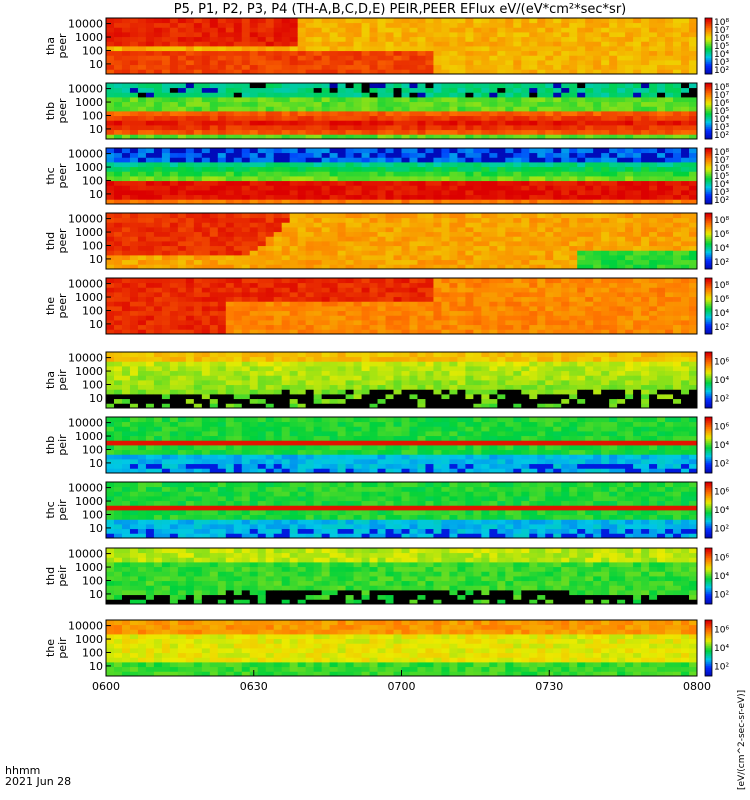 This screenshot has height=800, width=750. I want to click on panel-frame, so click(401, 306).